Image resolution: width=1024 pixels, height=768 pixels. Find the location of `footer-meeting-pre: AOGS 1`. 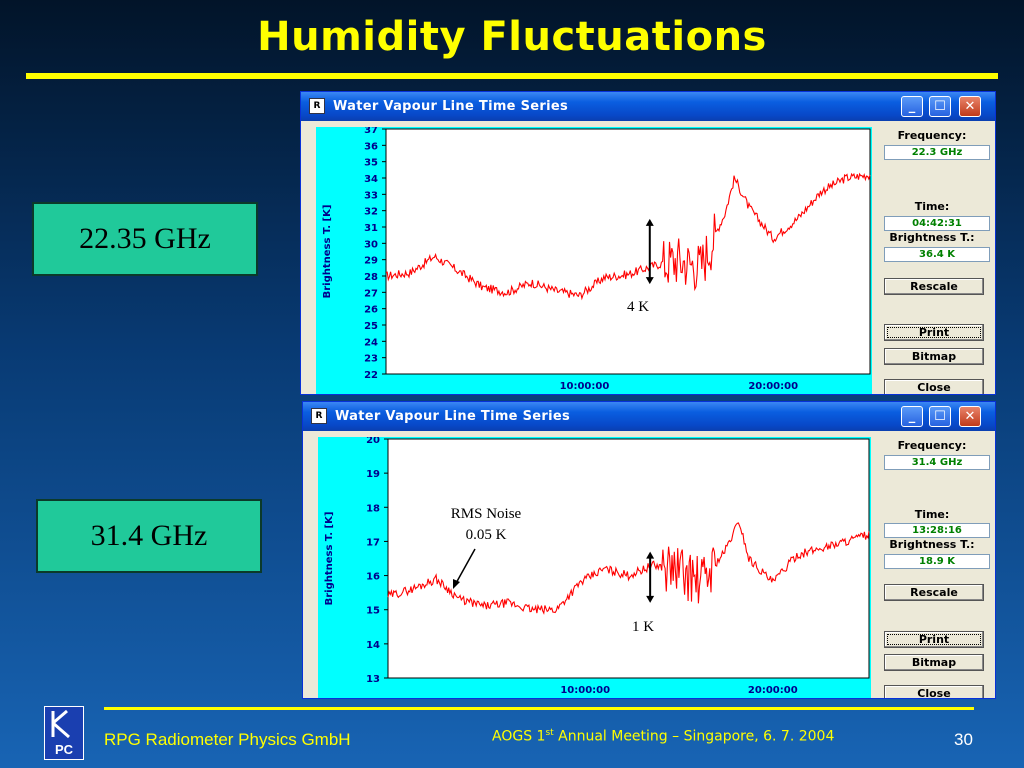

footer-meeting-pre: AOGS 1 is located at coordinates (519, 736).